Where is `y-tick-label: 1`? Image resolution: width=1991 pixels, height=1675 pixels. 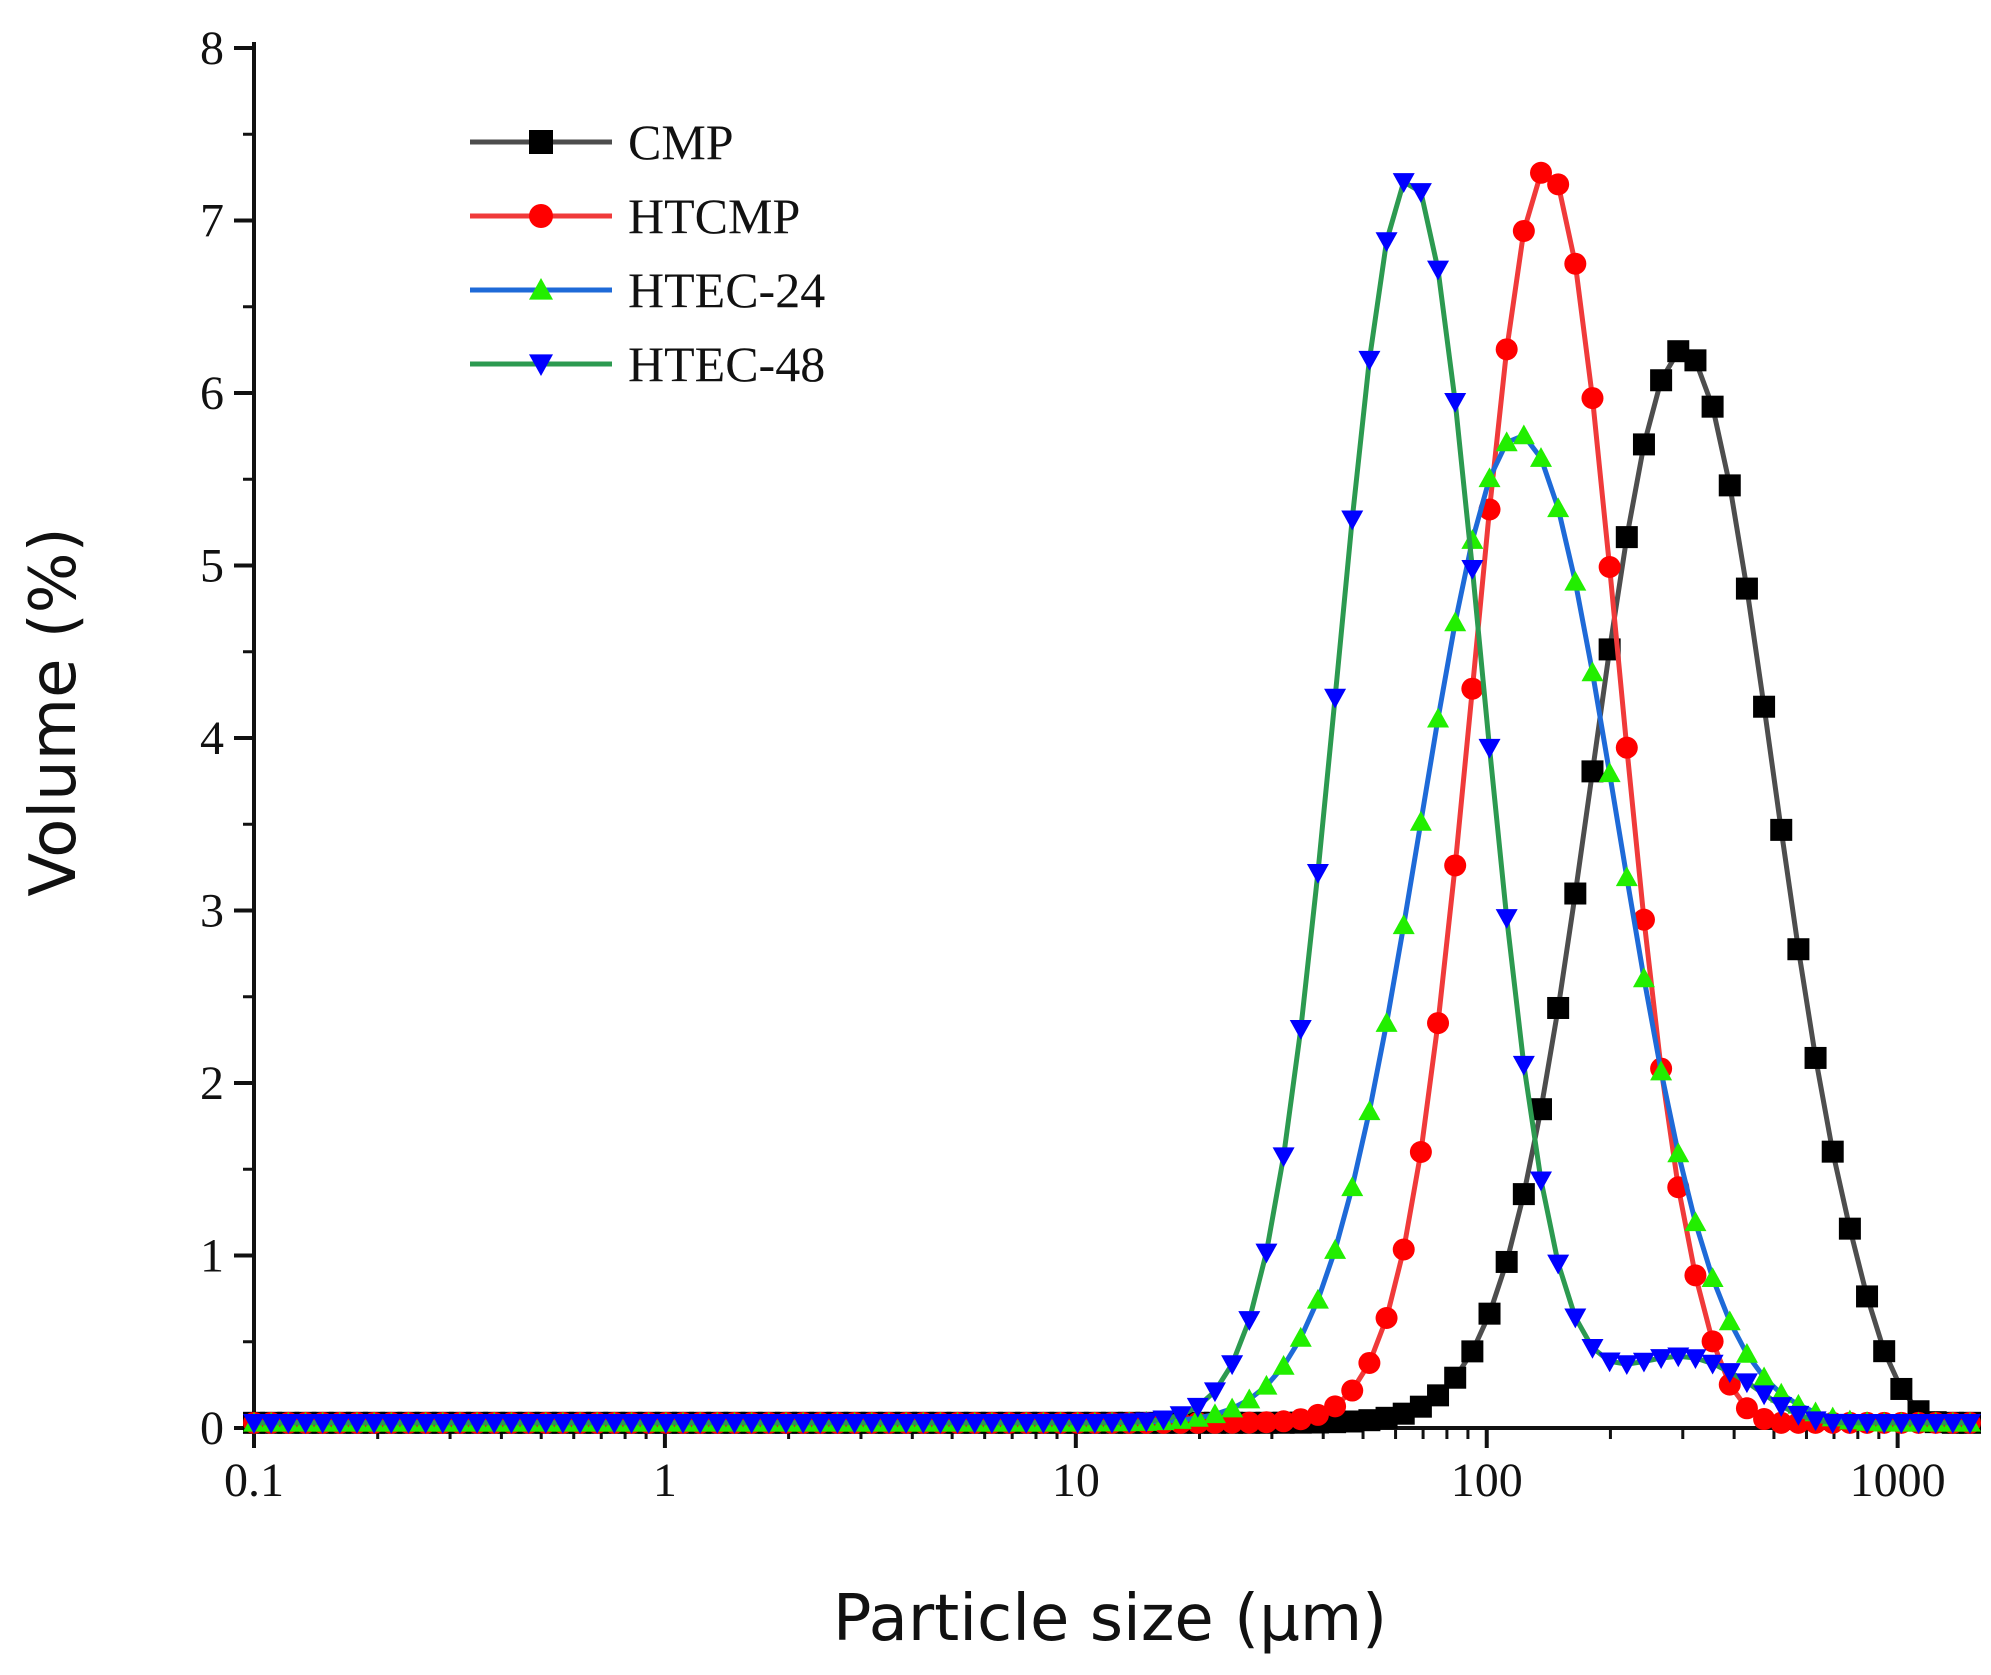 y-tick-label: 1 is located at coordinates (212, 1256).